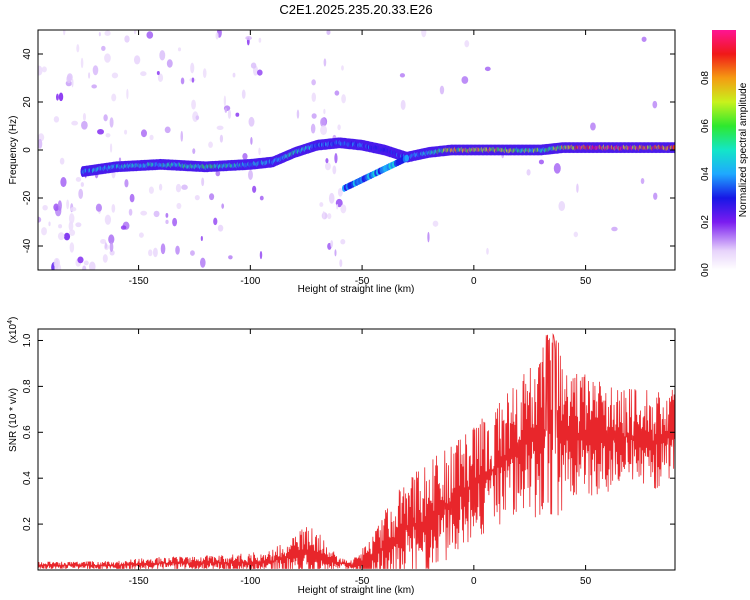  Describe the element at coordinates (27, 340) in the screenshot. I see `snr-y-tick-label: 1.0` at that location.